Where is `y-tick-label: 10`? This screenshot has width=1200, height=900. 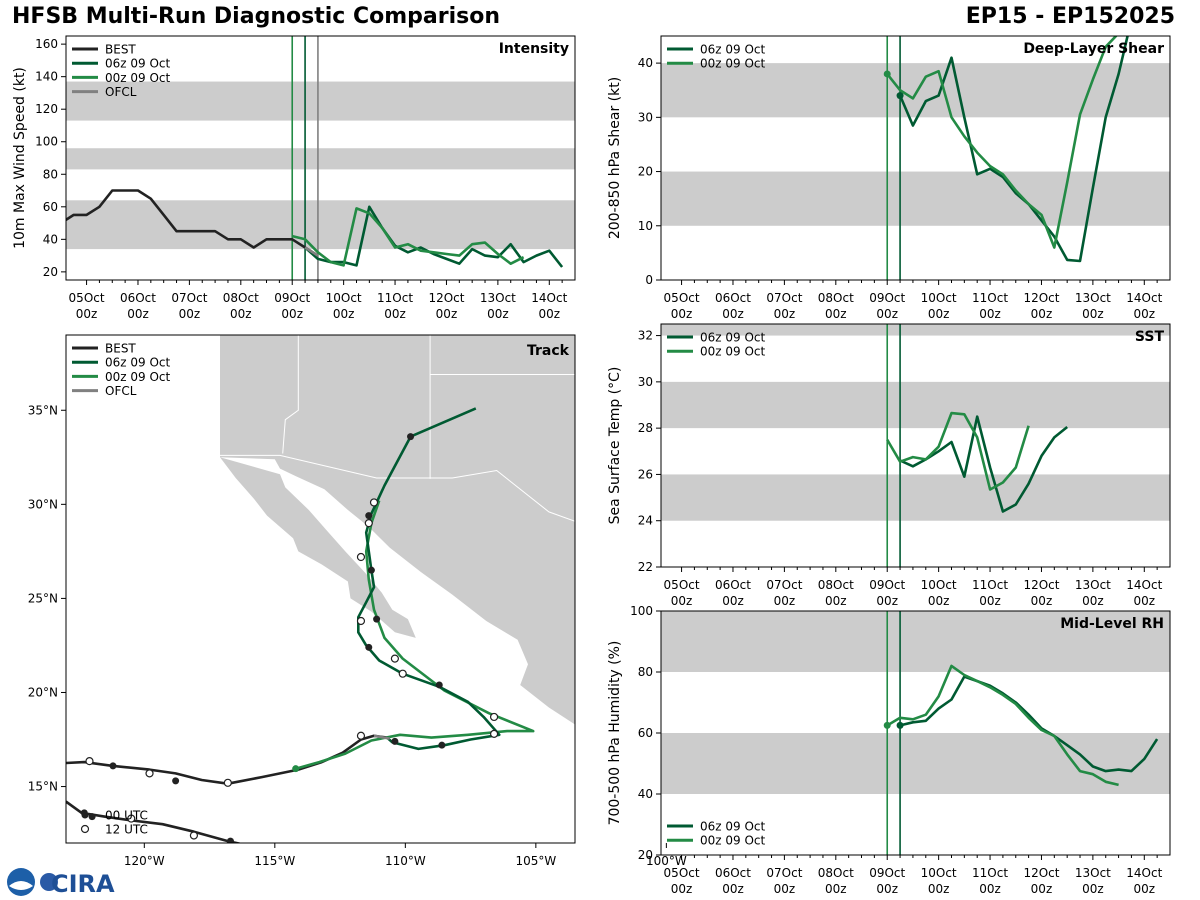 y-tick-label: 10 is located at coordinates (645, 226).